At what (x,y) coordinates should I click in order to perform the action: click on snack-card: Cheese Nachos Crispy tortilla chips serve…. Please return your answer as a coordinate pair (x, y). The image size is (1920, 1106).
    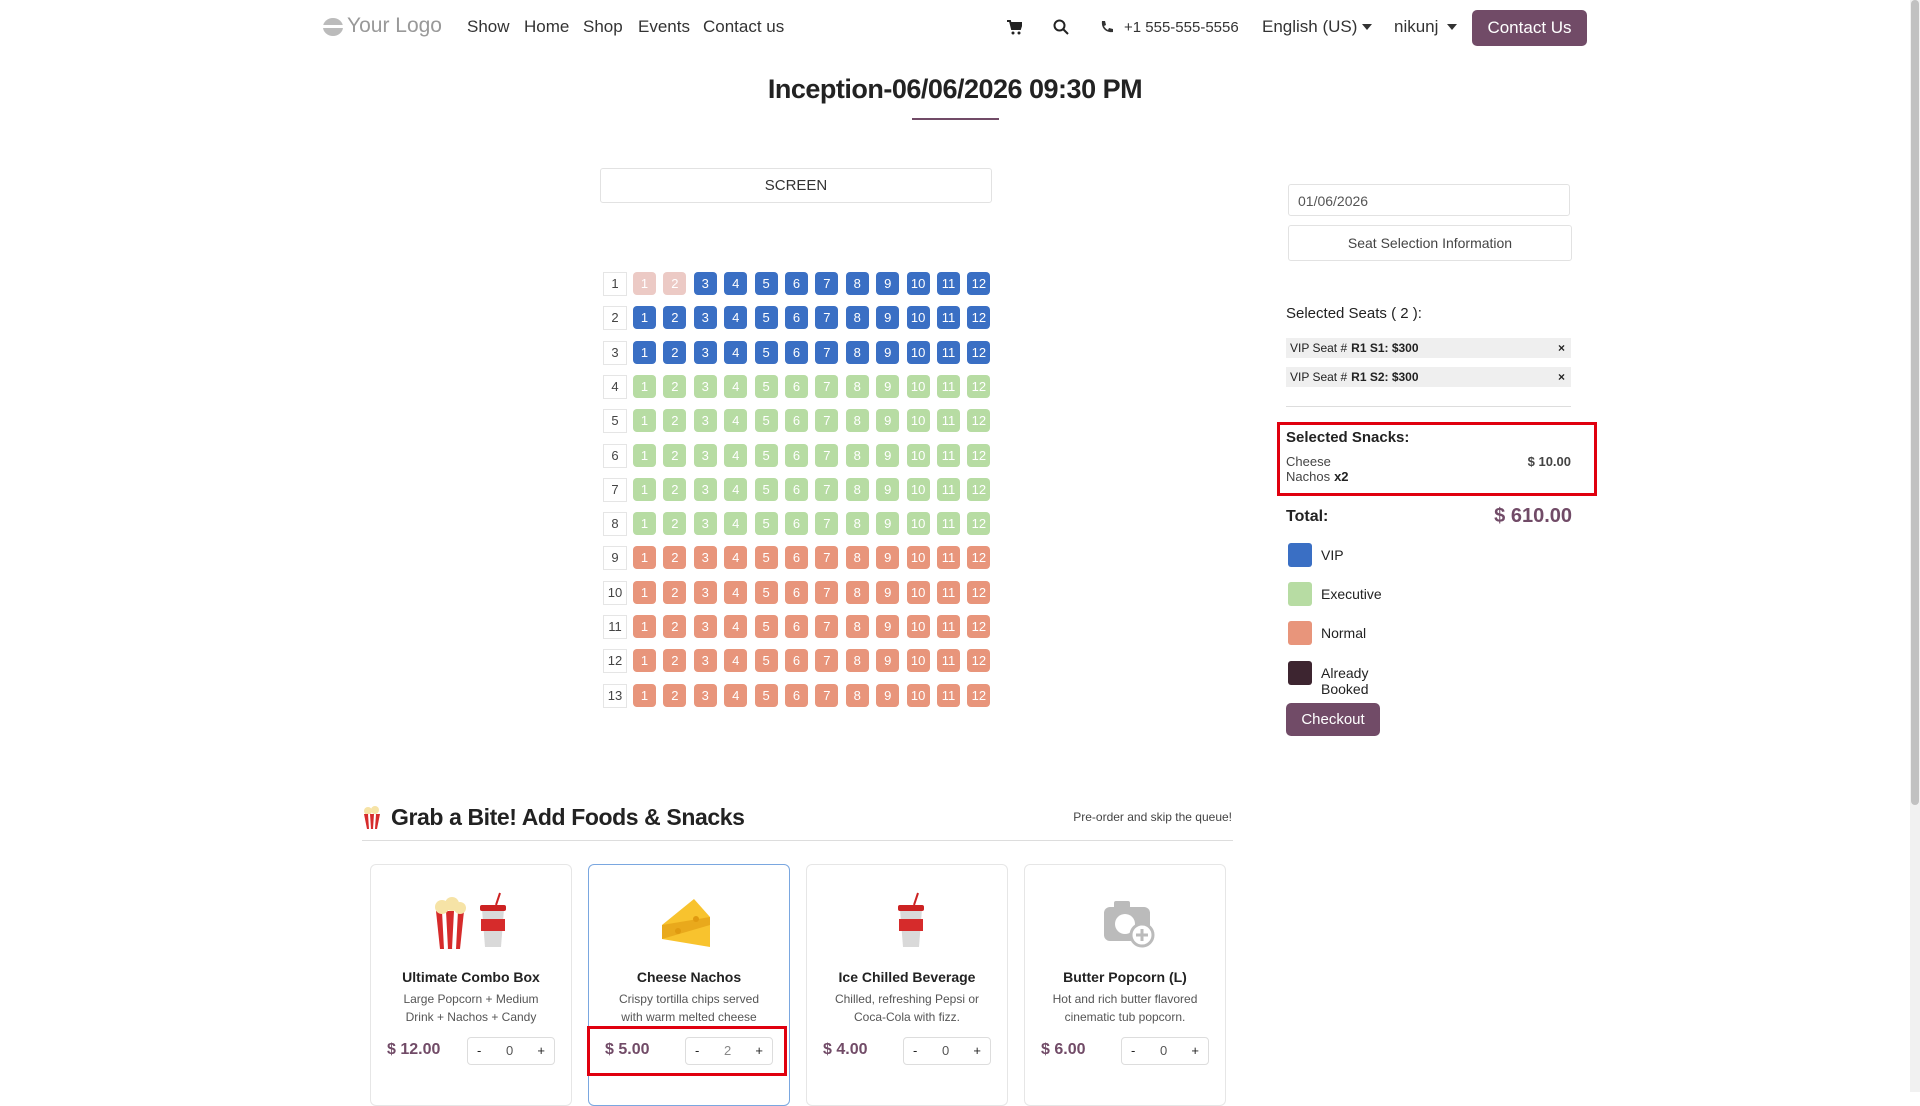
    Looking at the image, I should click on (689, 985).